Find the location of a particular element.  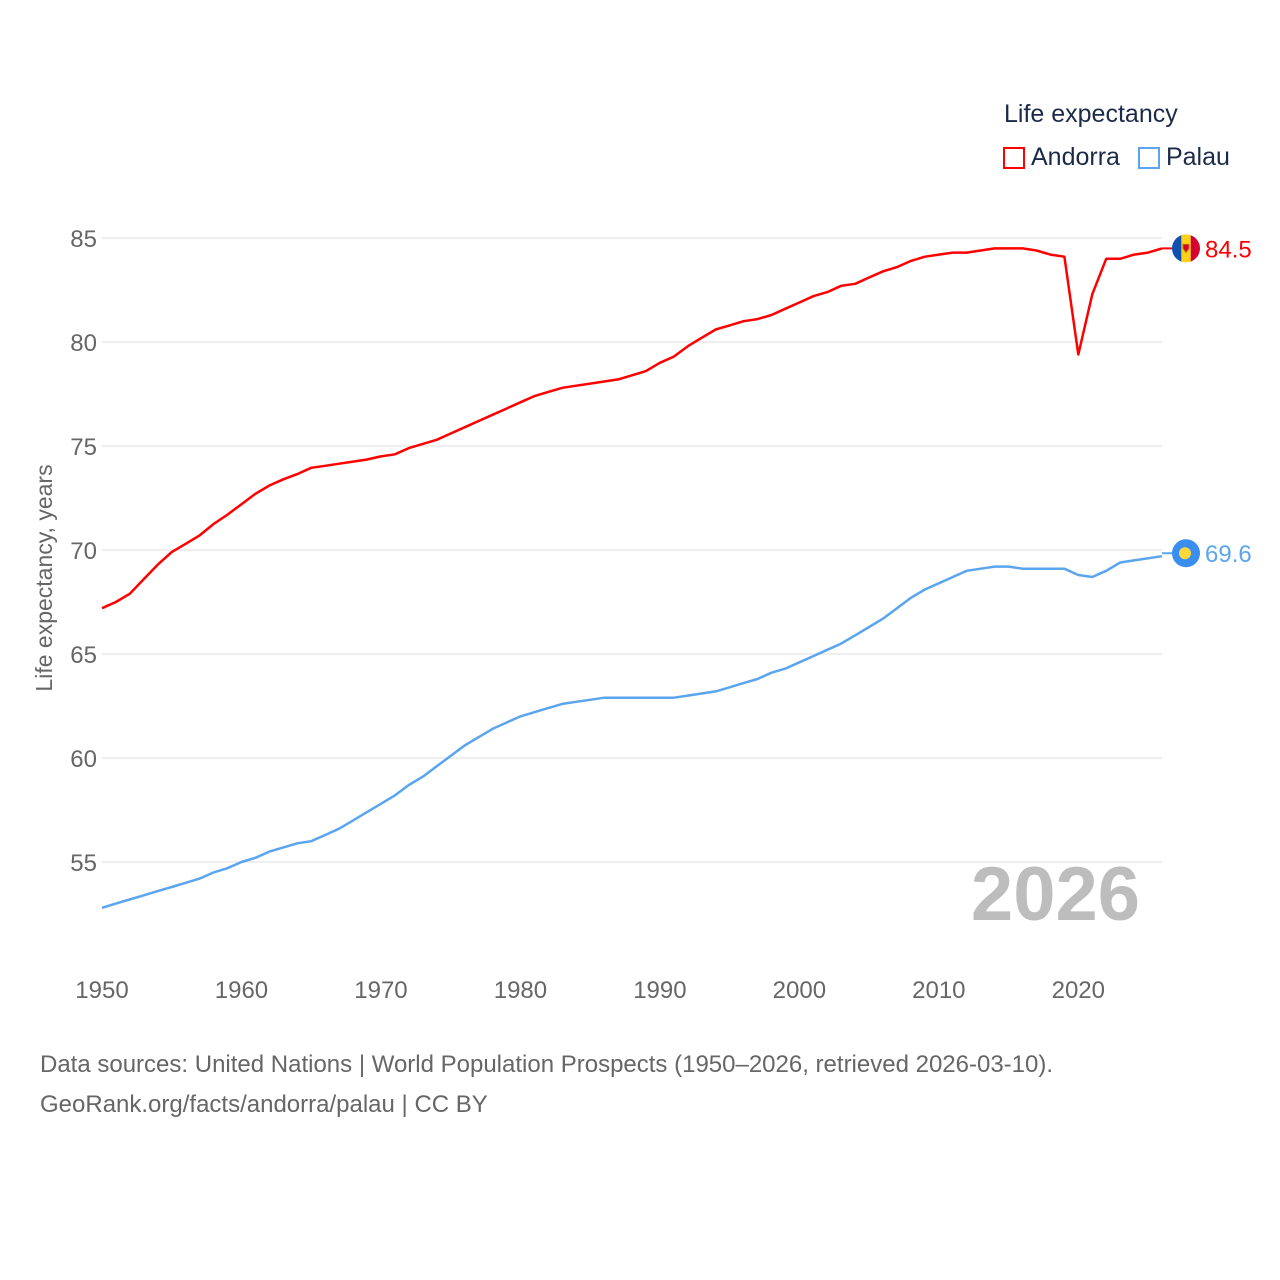

x-tick-label: 1970 is located at coordinates (380, 990).